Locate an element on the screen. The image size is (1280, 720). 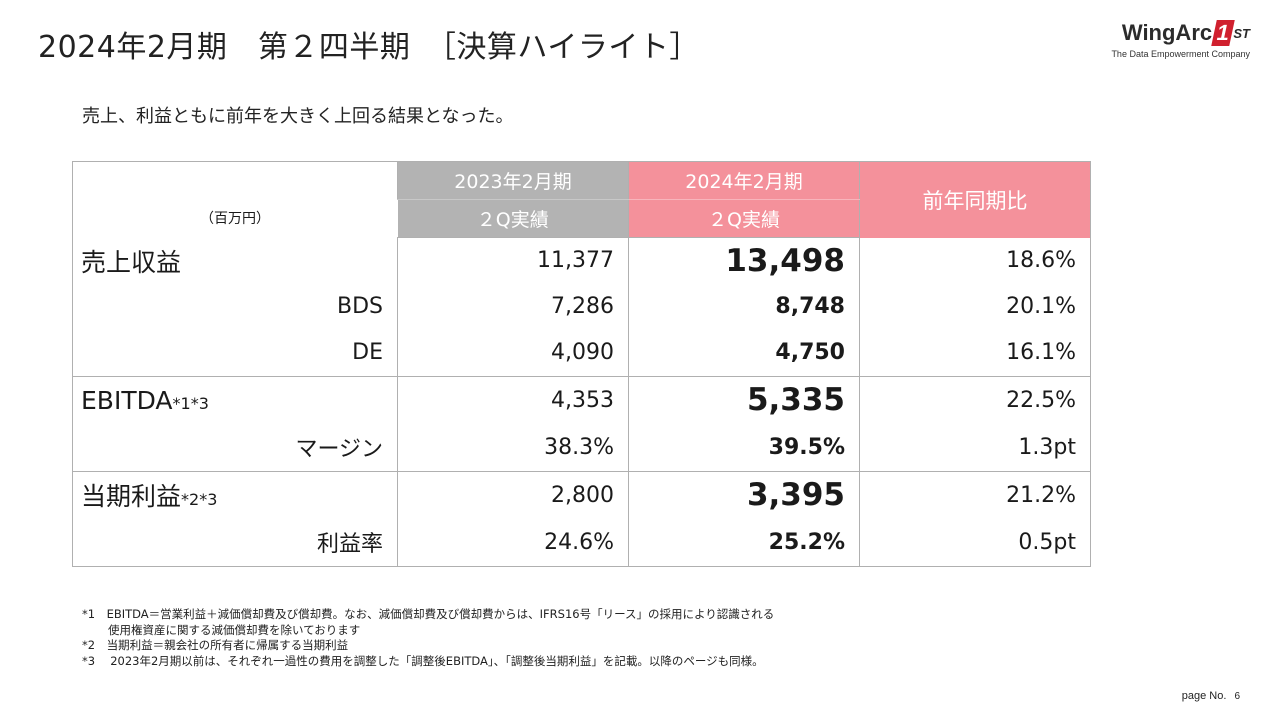
logo-tagline: The Data Empowerment Company is located at coordinates (1180, 54).